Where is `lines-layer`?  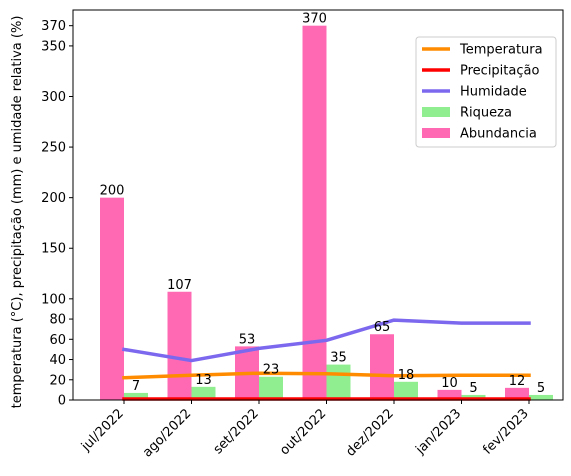 lines-layer is located at coordinates (326, 359).